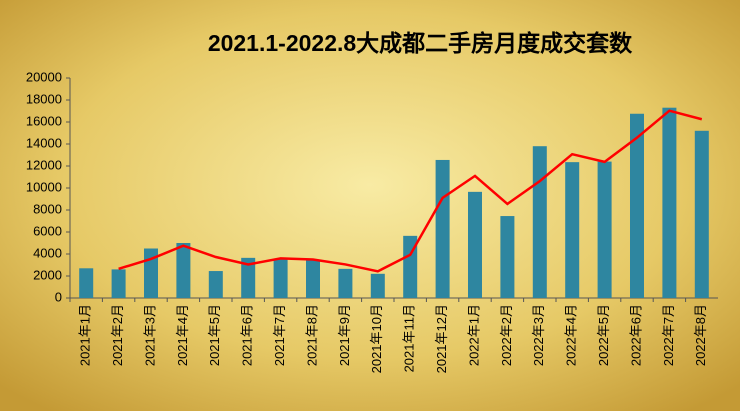 This screenshot has height=411, width=740. What do you see at coordinates (279, 335) in the screenshot?
I see `x-tick-label: 2021年7月` at bounding box center [279, 335].